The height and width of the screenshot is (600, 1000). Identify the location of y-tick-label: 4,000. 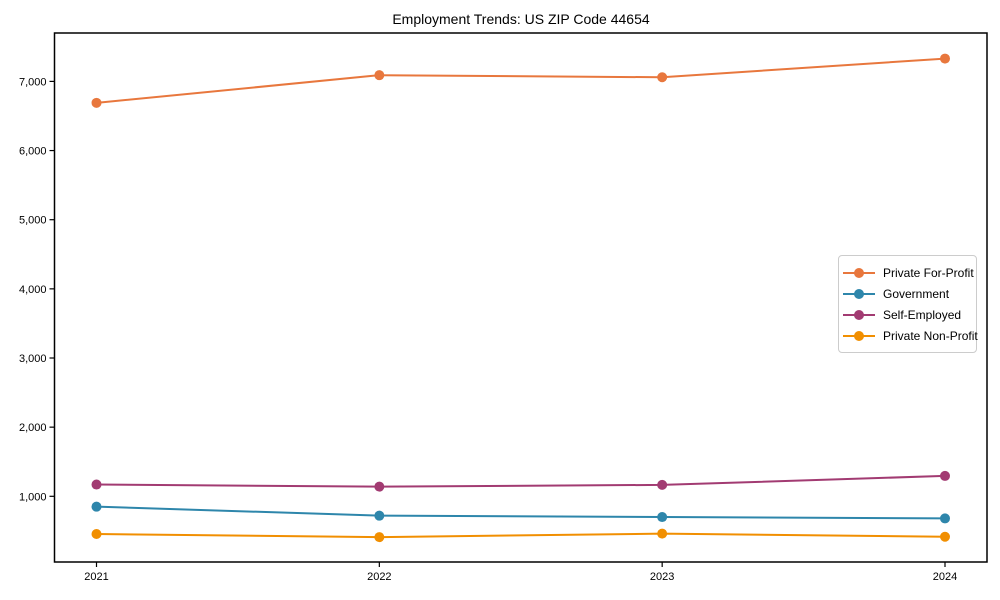
(33, 290).